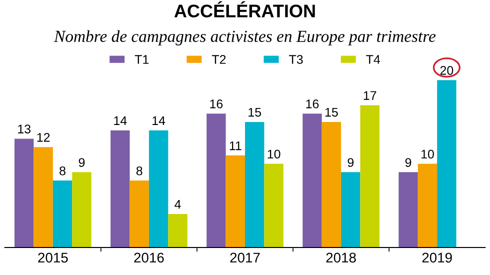 The width and height of the screenshot is (490, 275). I want to click on chart-title: ACCÉLÉRATION, so click(244, 9).